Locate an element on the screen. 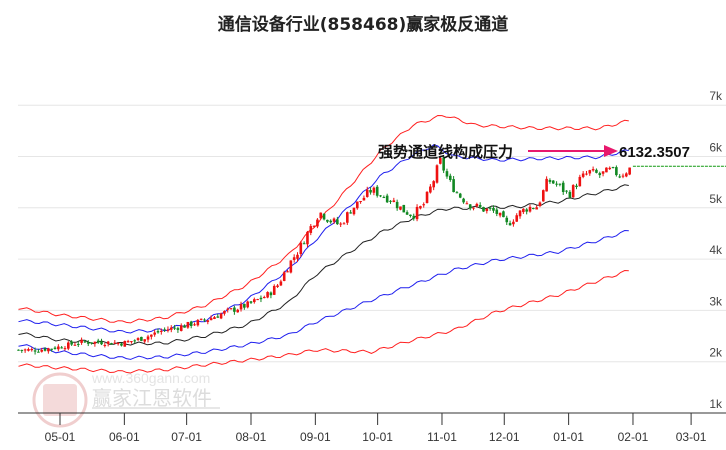 The height and width of the screenshot is (450, 726). watermark-url: www.360gann.com is located at coordinates (150, 378).